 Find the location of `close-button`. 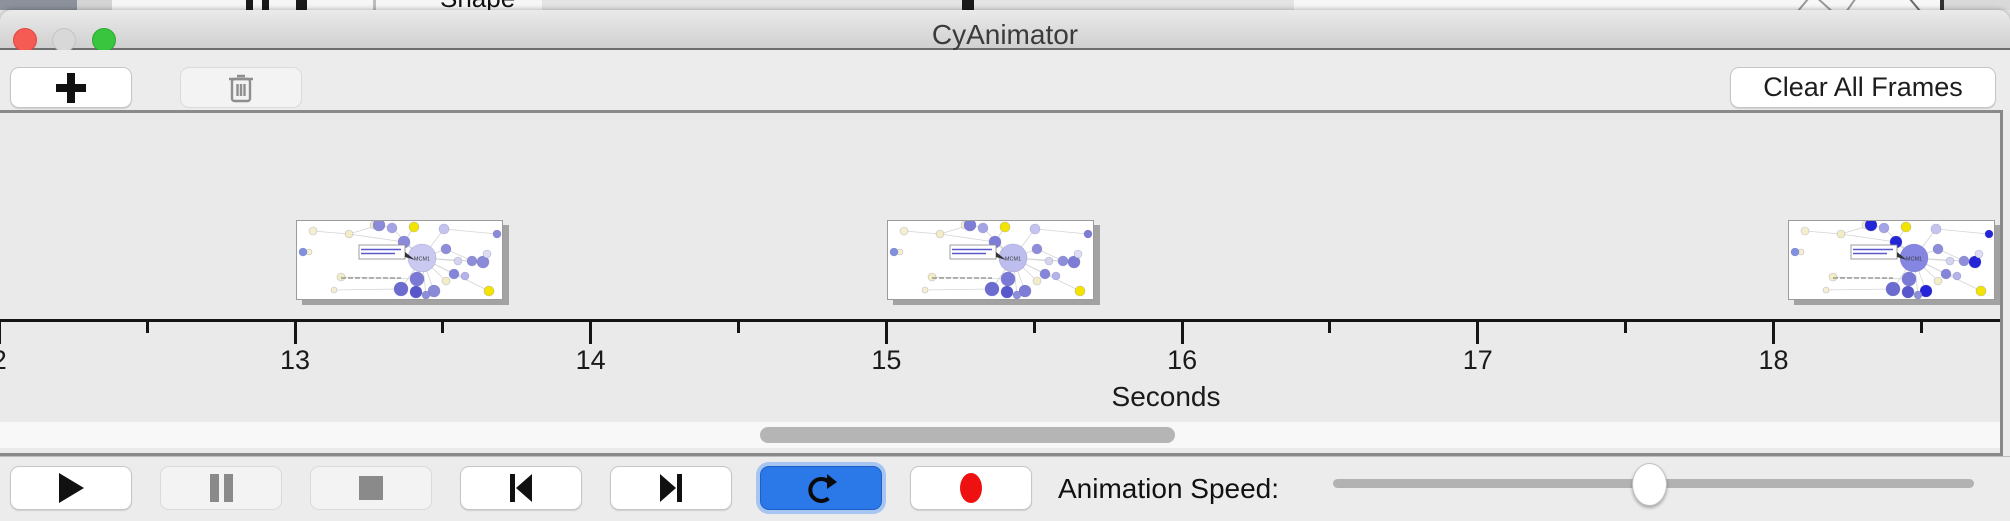

close-button is located at coordinates (25, 40).